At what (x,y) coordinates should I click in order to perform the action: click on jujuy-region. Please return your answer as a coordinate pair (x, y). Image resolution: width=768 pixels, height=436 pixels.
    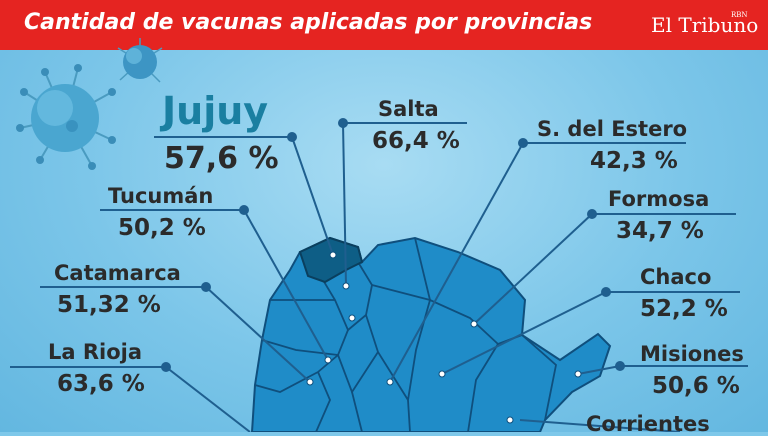
    Looking at the image, I should click on (331, 260).